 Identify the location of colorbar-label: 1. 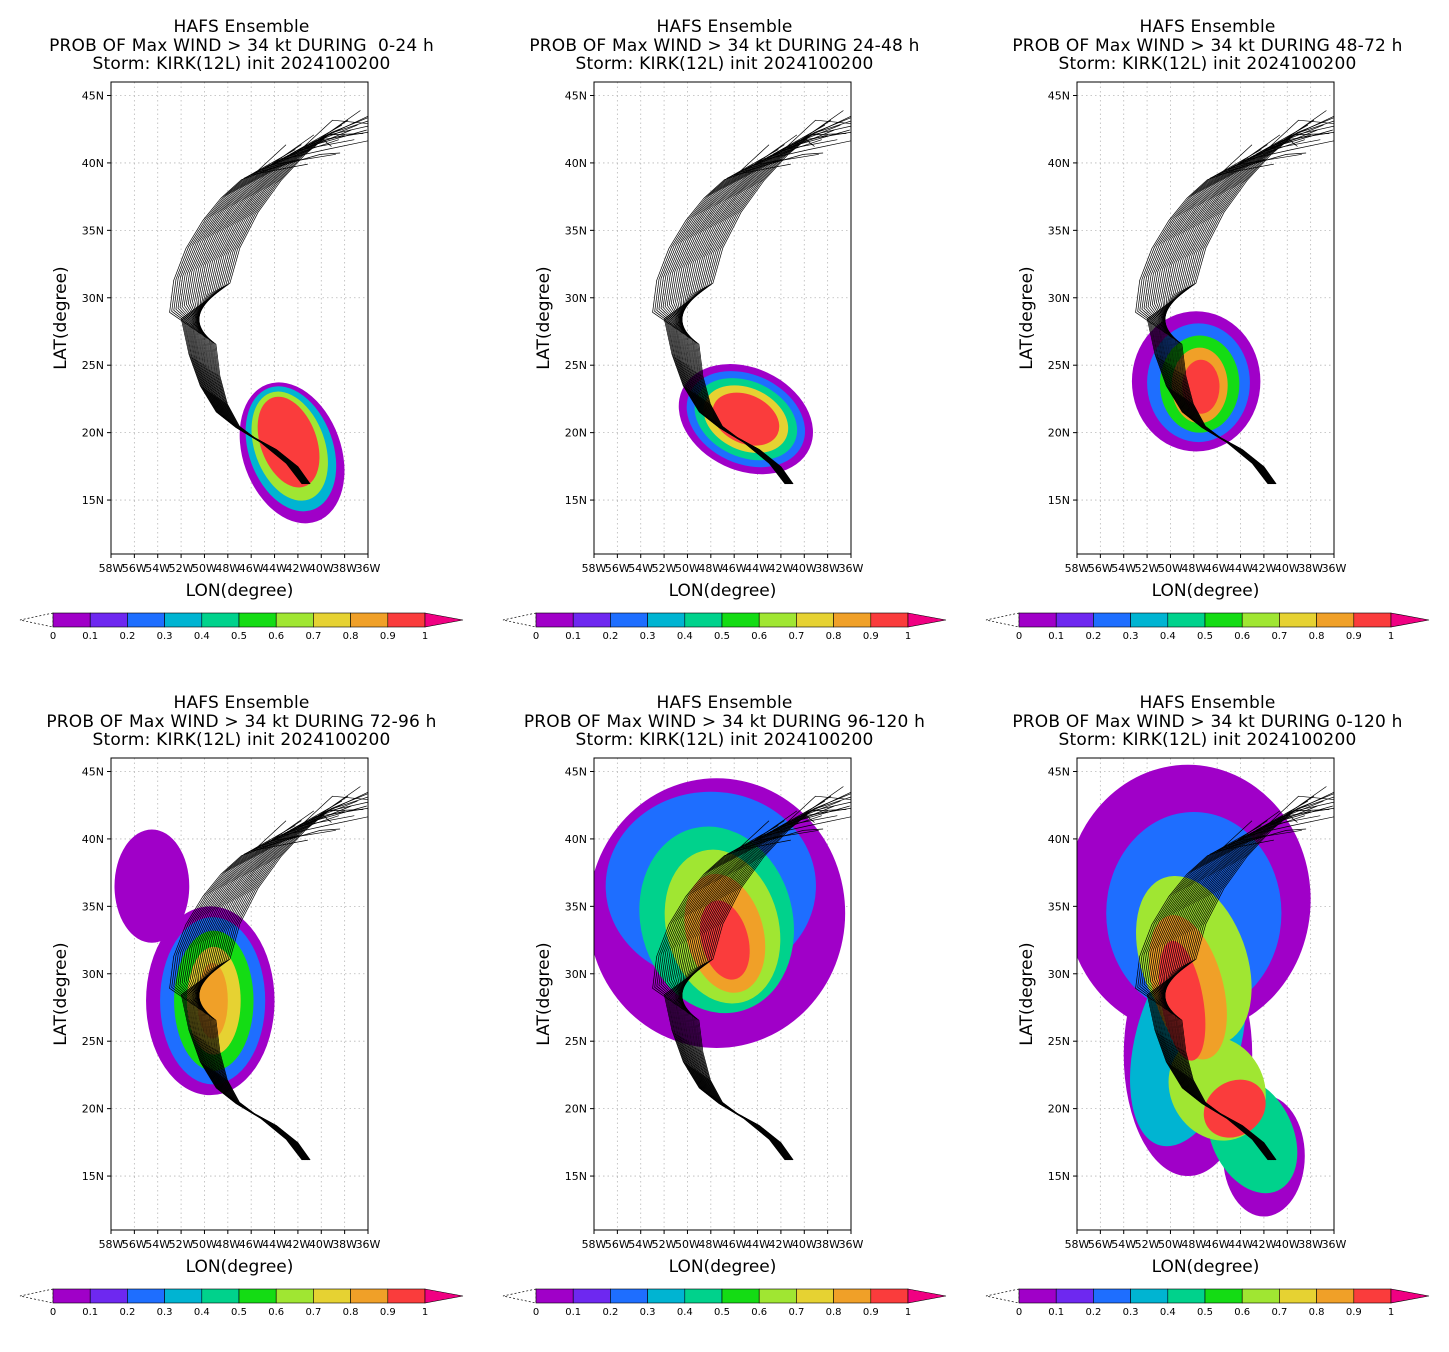
(425, 1312).